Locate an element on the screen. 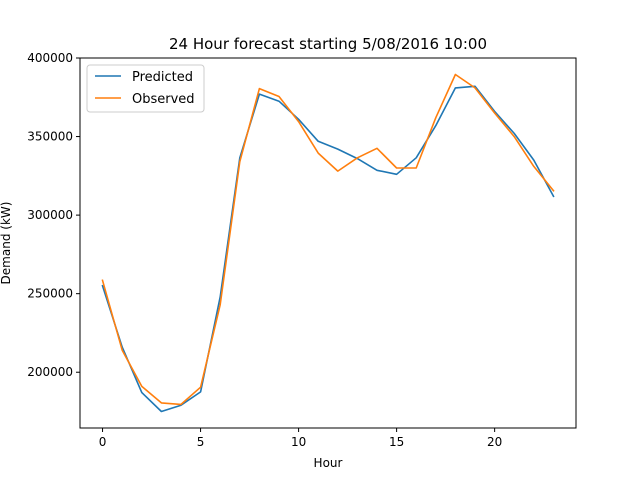 The height and width of the screenshot is (480, 640). y-tick-label: 300000 is located at coordinates (50, 215).